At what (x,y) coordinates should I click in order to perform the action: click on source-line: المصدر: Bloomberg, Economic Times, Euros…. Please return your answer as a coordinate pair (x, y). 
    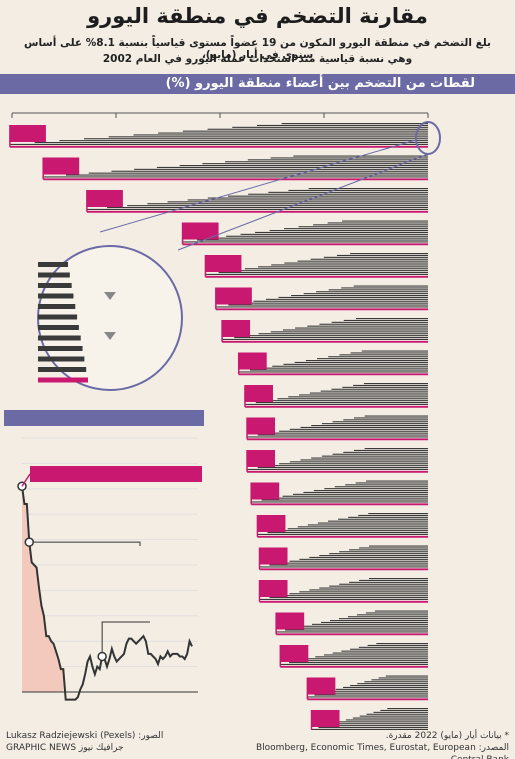
    Looking at the image, I should click on (382, 751).